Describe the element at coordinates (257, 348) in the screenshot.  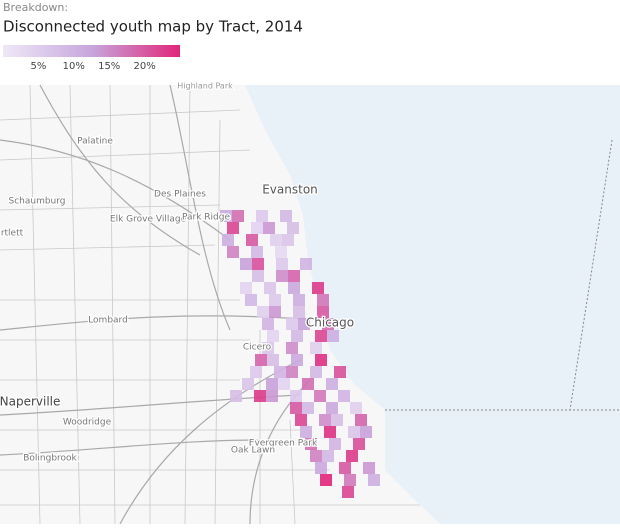
I see `place-label: Cicero` at that location.